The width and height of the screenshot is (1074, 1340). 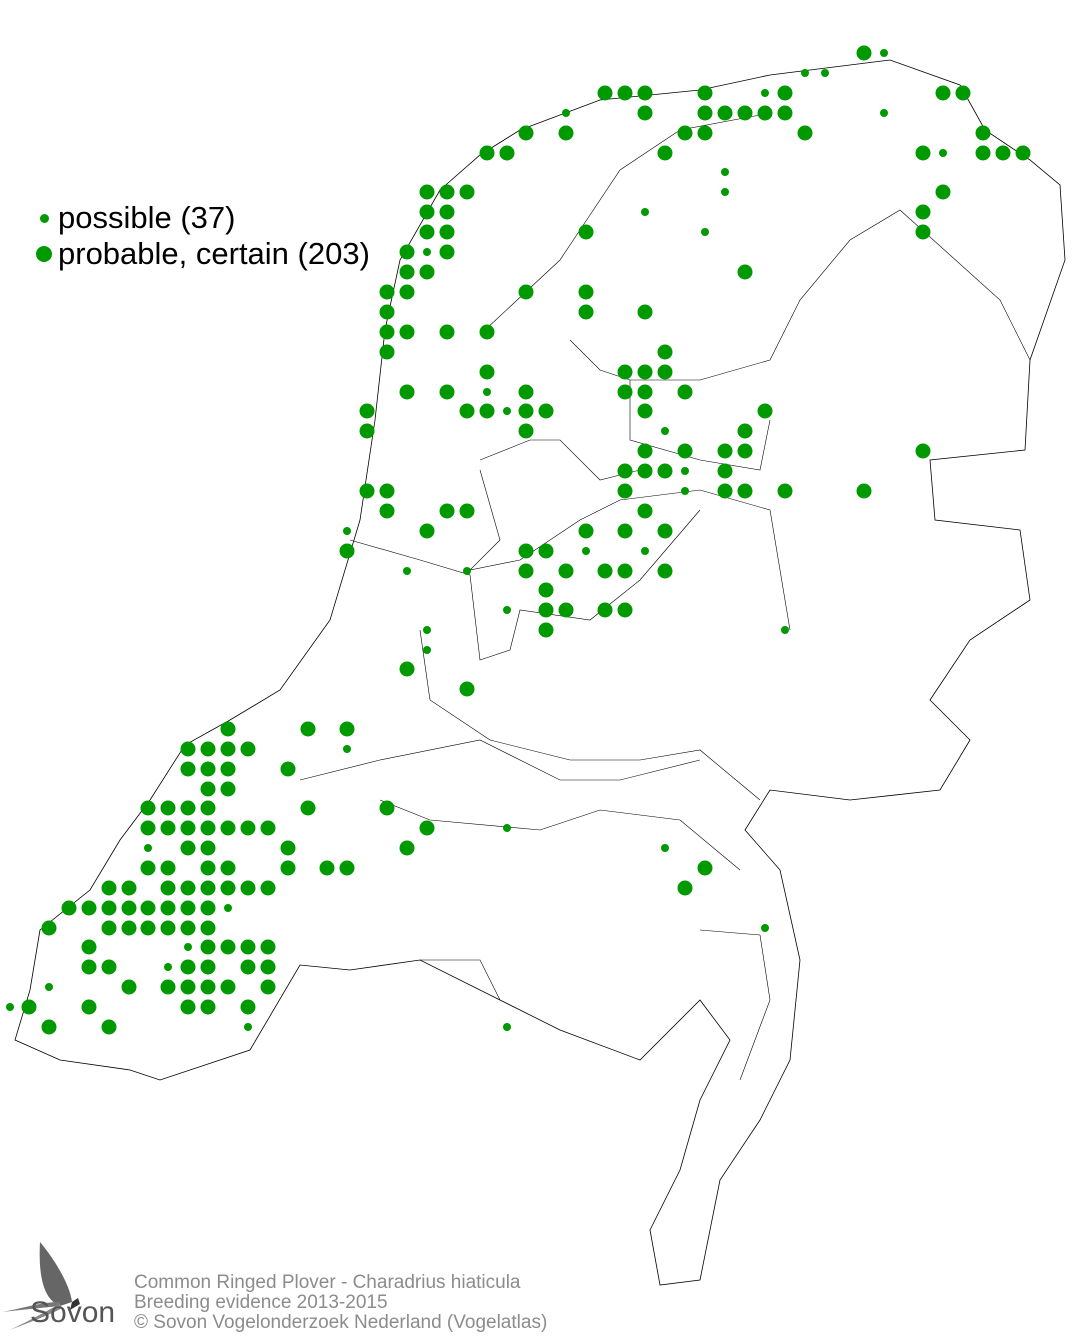 What do you see at coordinates (44, 254) in the screenshot?
I see `large-dot-icon` at bounding box center [44, 254].